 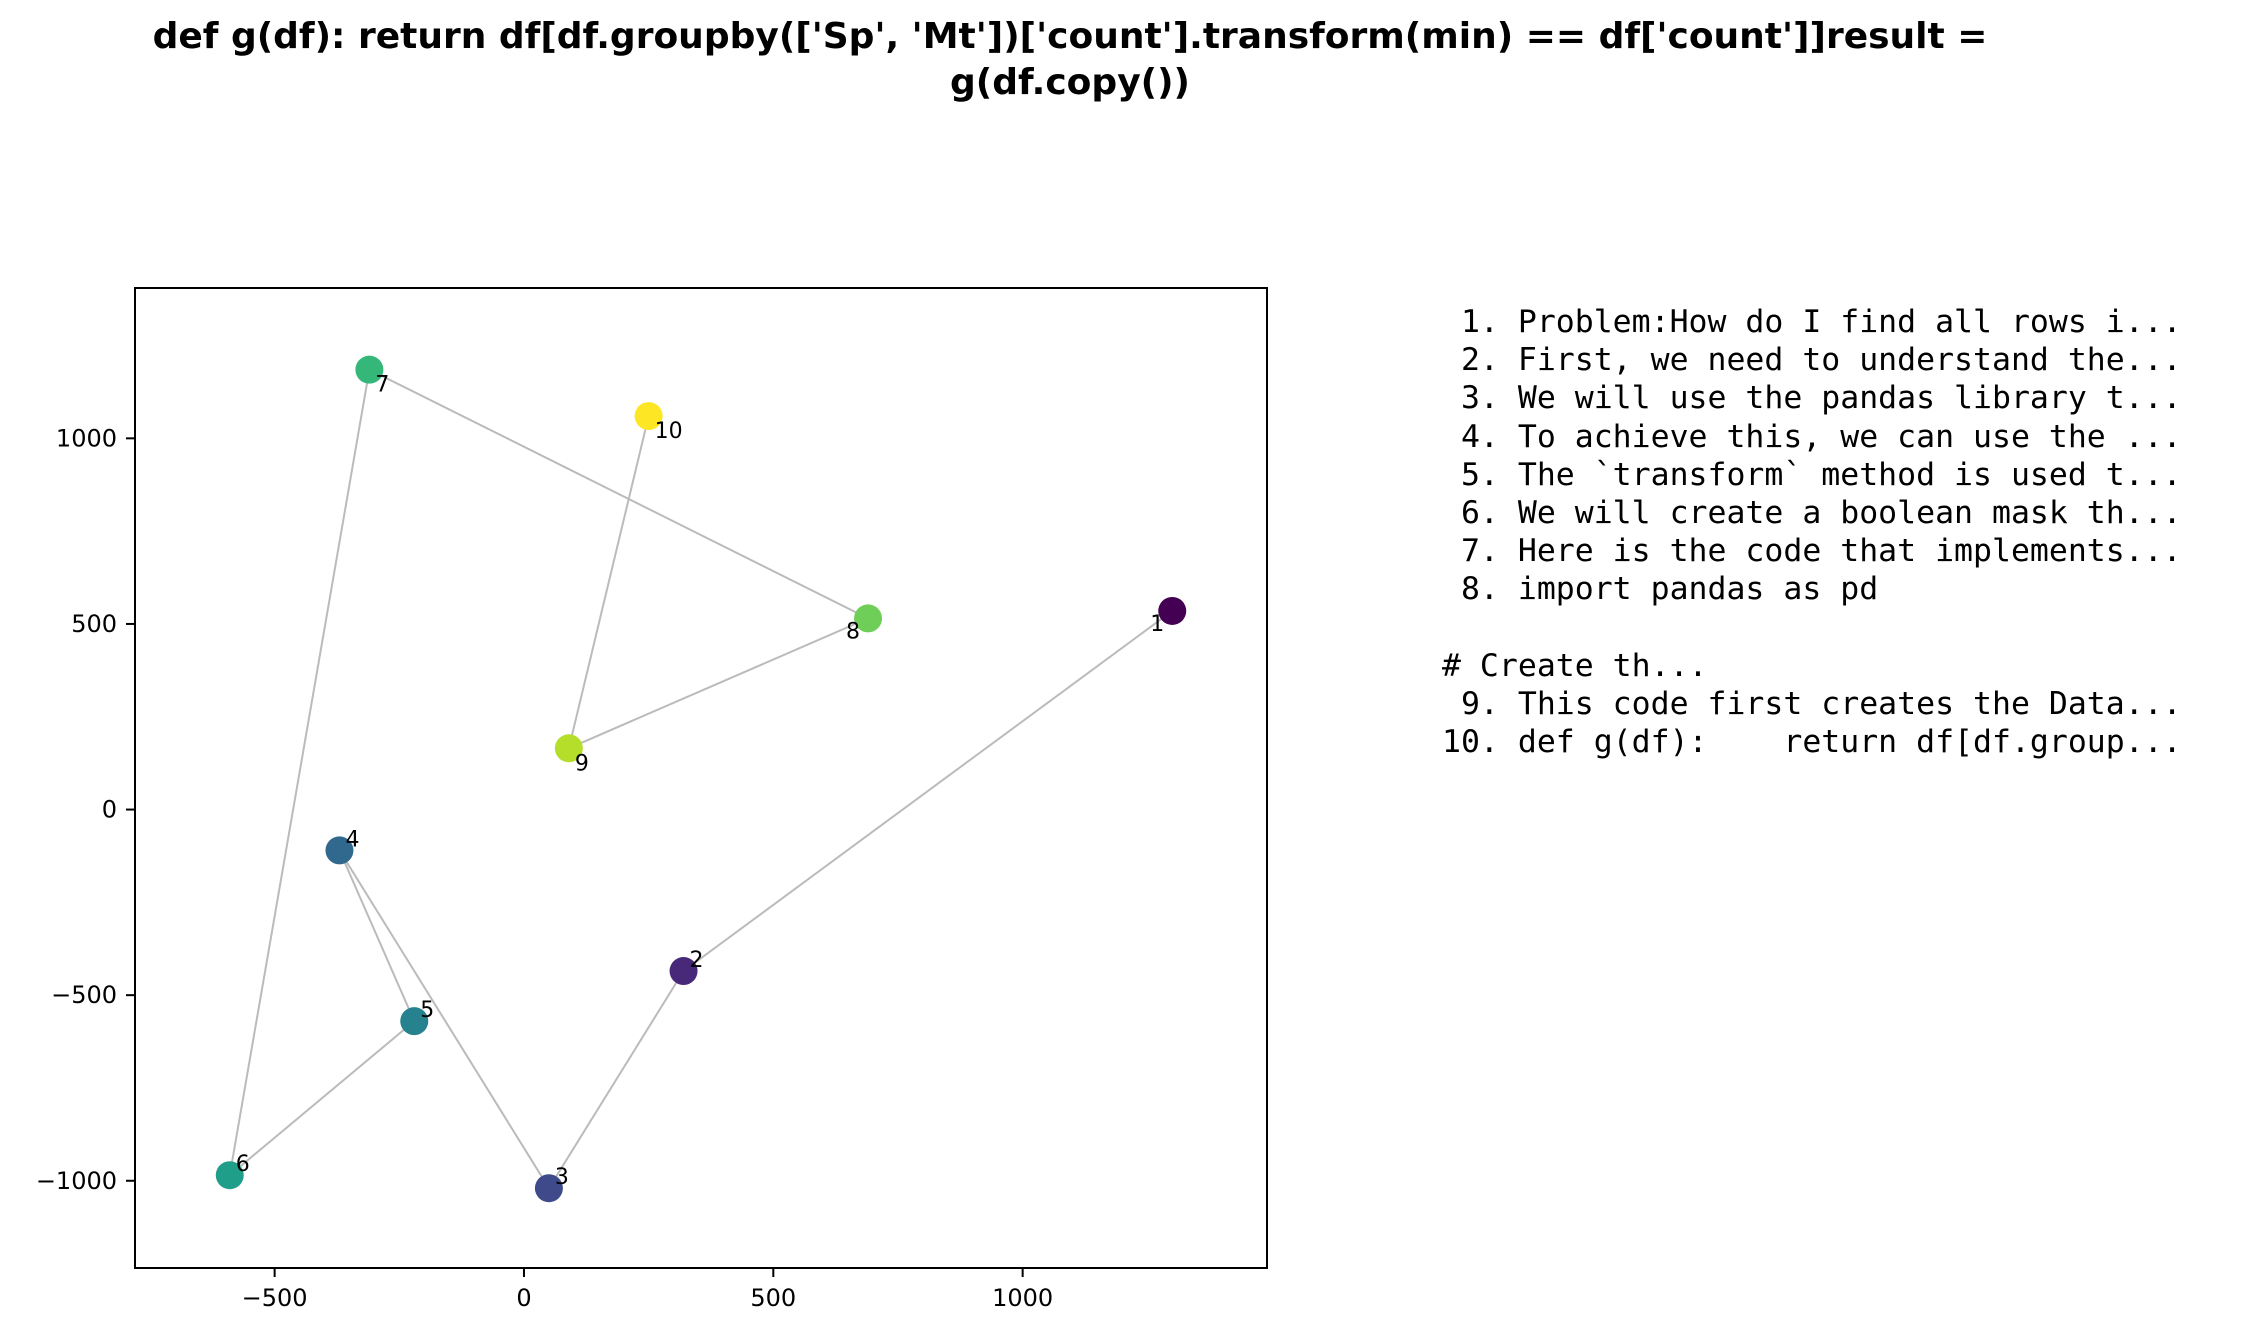 I want to click on y-tick-label: −500, so click(x=84, y=995).